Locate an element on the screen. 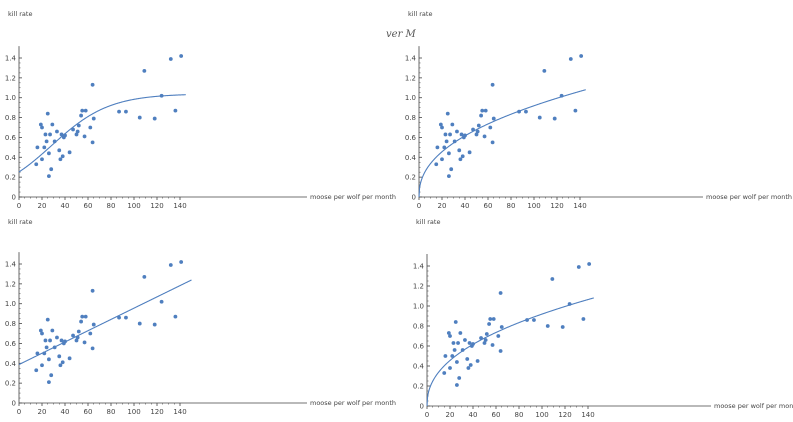  y-axis-label: kill rate is located at coordinates (428, 222).